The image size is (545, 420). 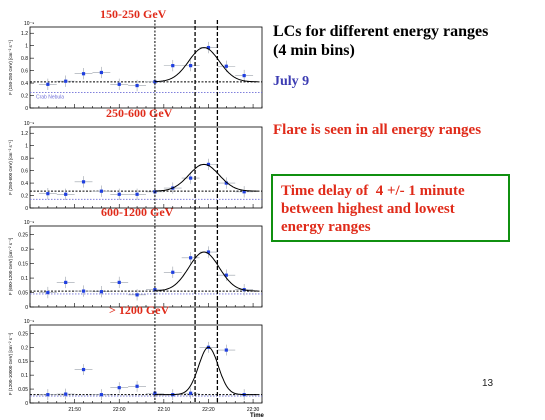 I want to click on delay-line-3: energy ranges, so click(x=326, y=227).